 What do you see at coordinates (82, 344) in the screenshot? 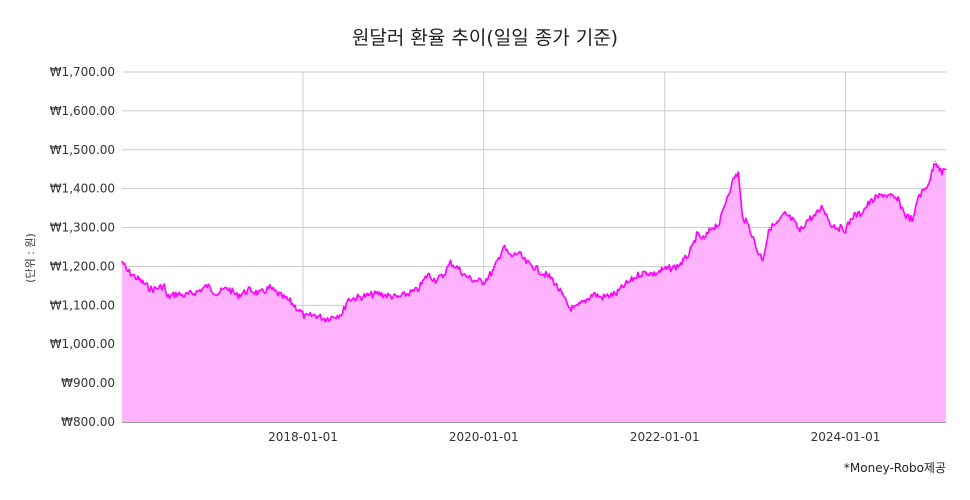
I see `y-tick-label: ₩1,000.00` at bounding box center [82, 344].